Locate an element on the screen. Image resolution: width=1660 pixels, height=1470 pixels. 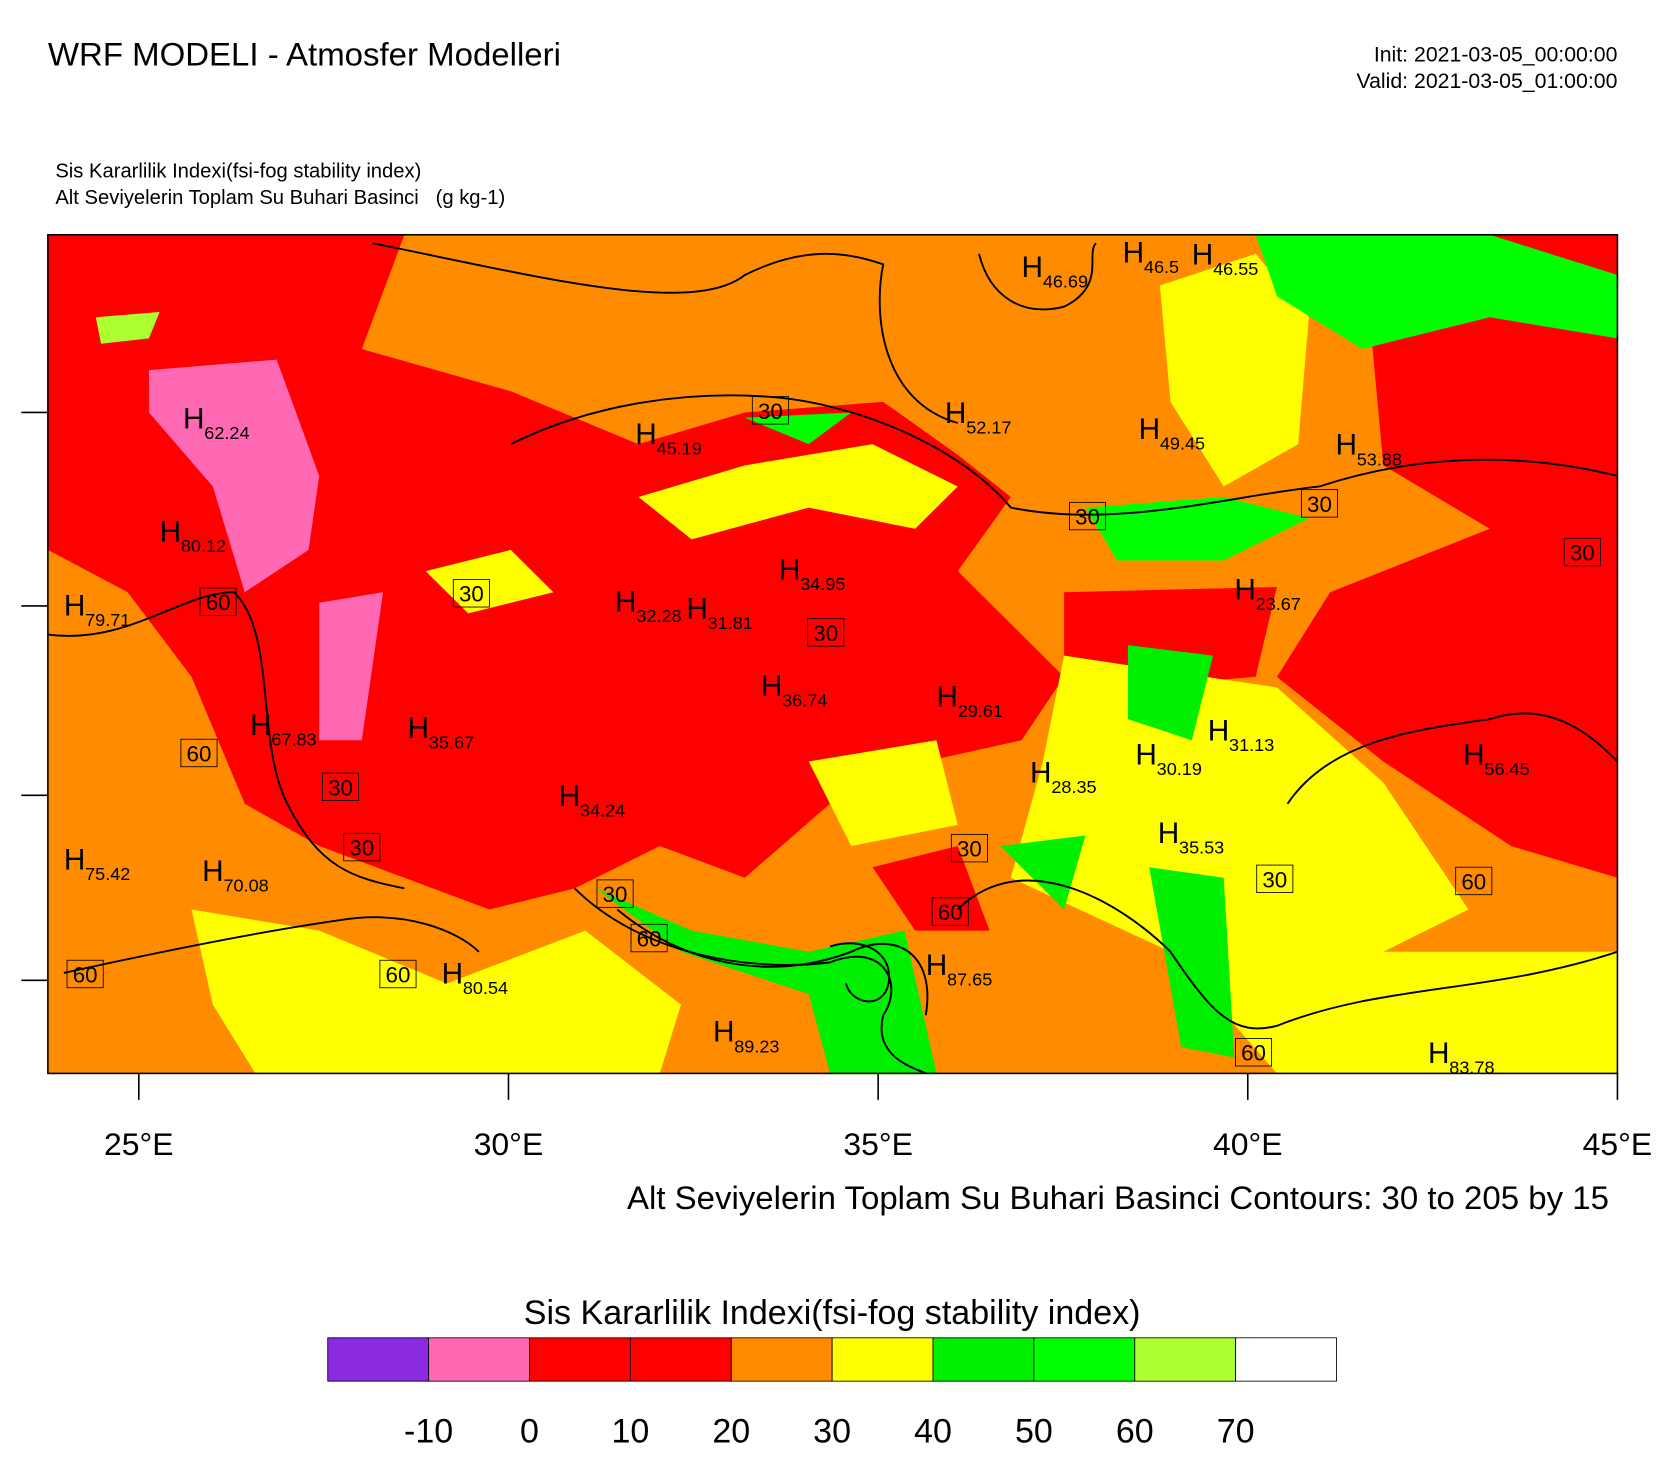
colorbar-label: 70 is located at coordinates (1236, 1432).